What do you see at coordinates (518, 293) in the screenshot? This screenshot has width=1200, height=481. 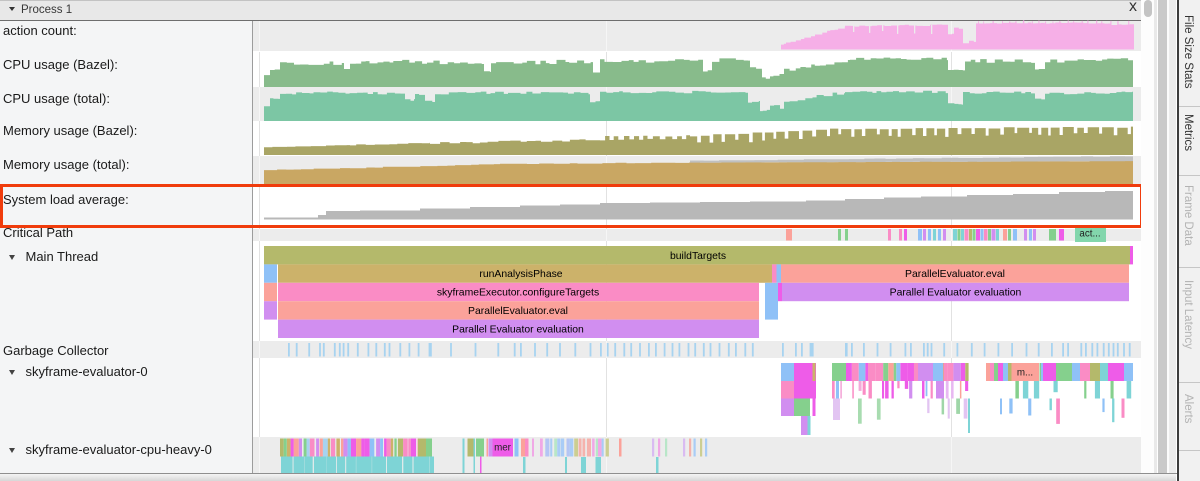 I see `svg-text:skyframeExecutor.configureTarg: skyframeExecutor.configureTargets` at bounding box center [518, 293].